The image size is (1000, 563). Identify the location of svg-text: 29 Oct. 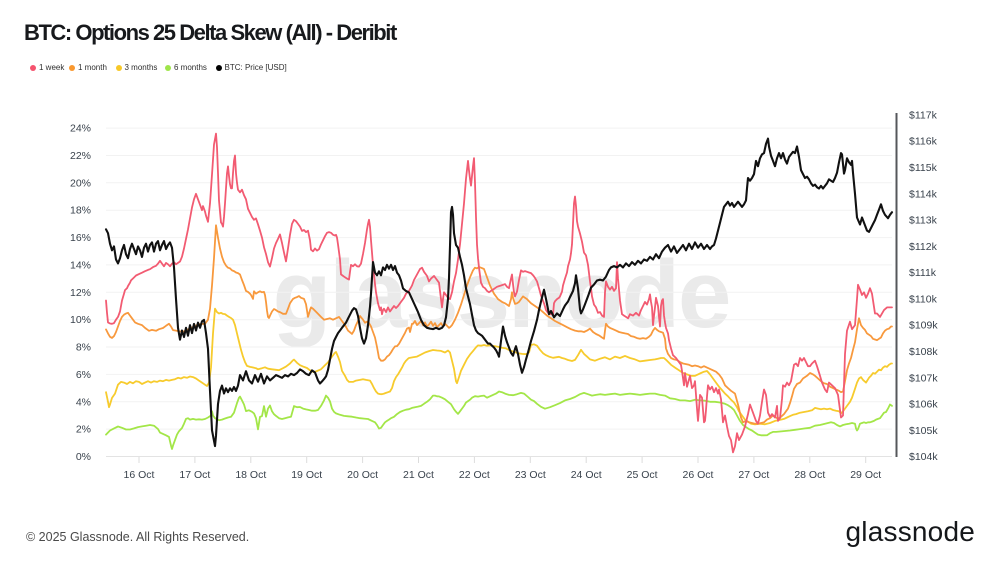
(865, 475).